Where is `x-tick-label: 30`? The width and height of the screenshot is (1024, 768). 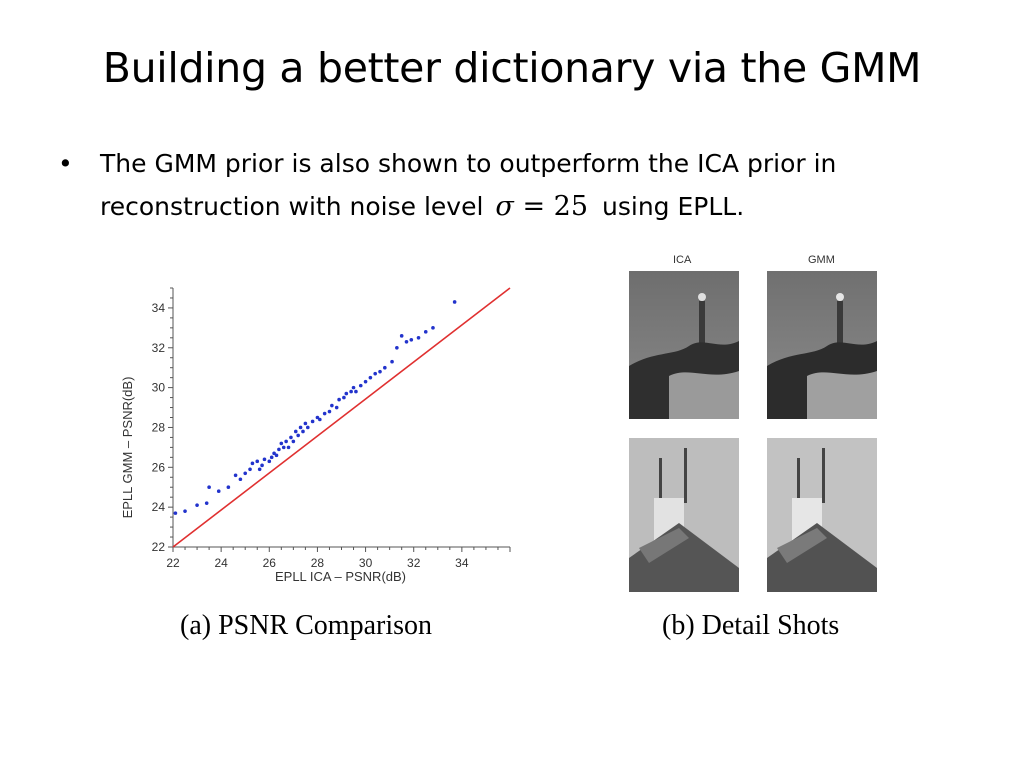
x-tick-label: 30 is located at coordinates (366, 563).